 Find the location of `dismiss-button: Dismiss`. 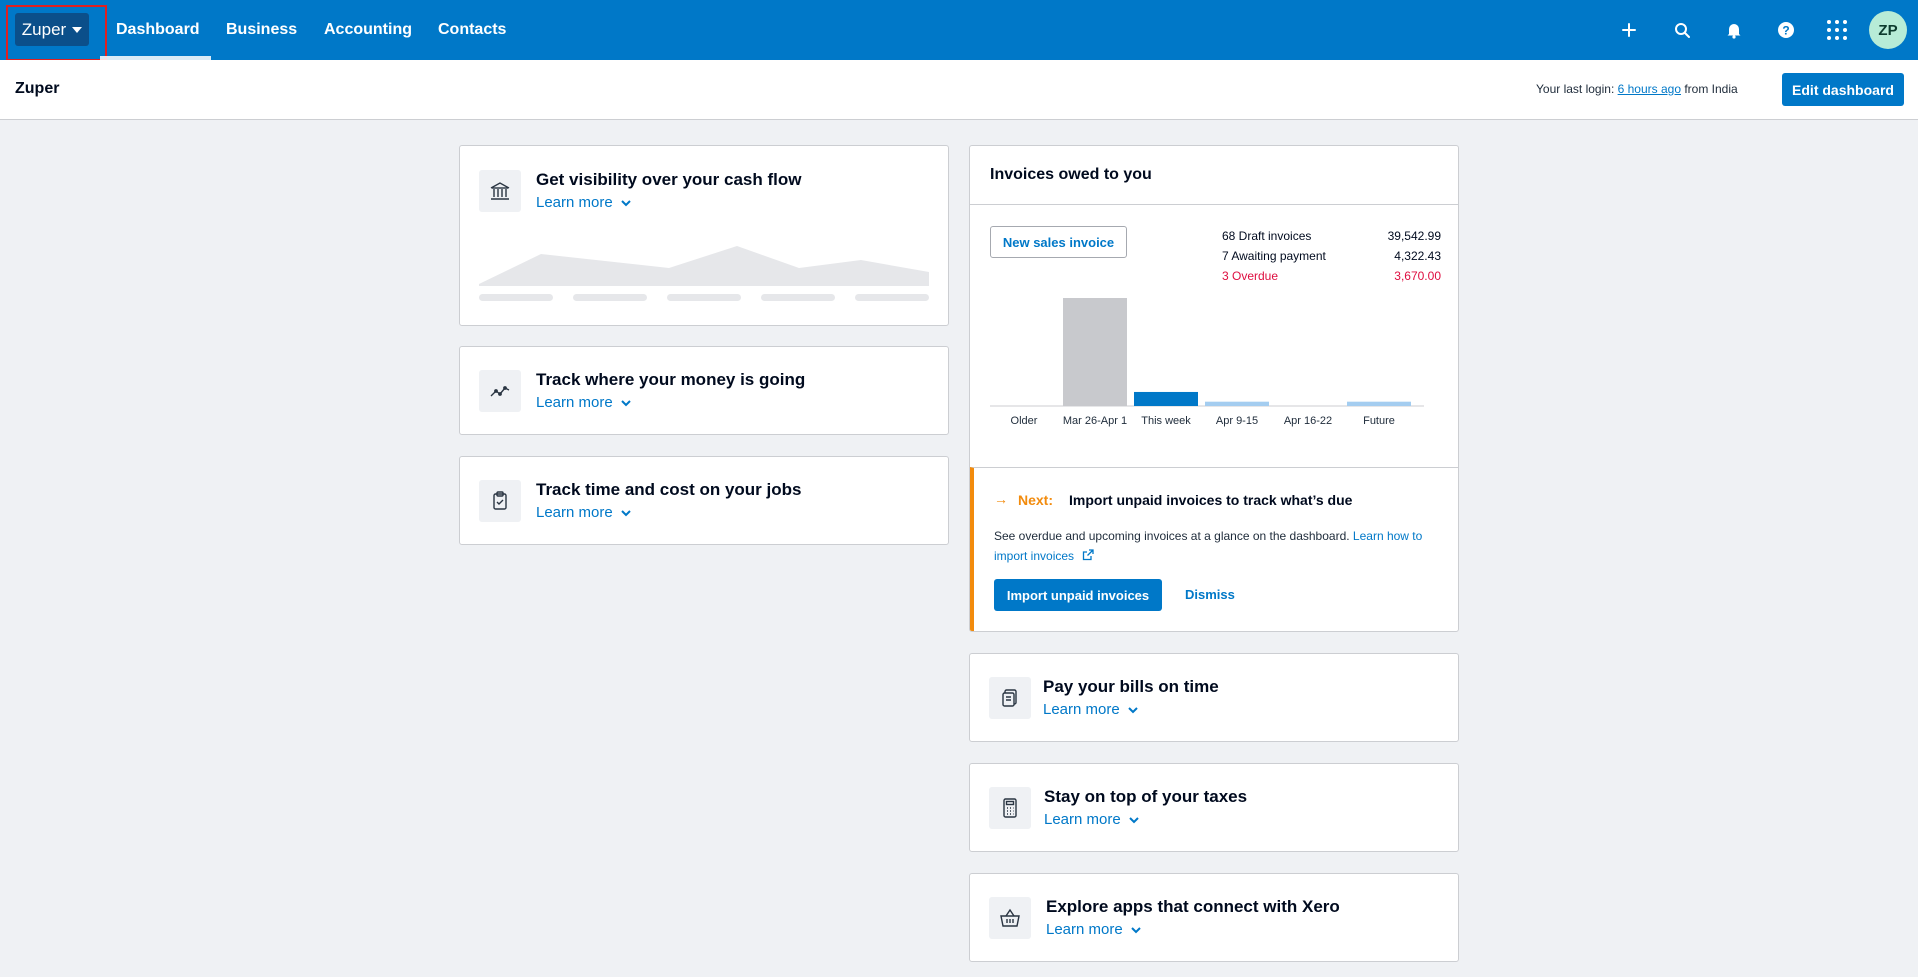

dismiss-button: Dismiss is located at coordinates (1210, 594).